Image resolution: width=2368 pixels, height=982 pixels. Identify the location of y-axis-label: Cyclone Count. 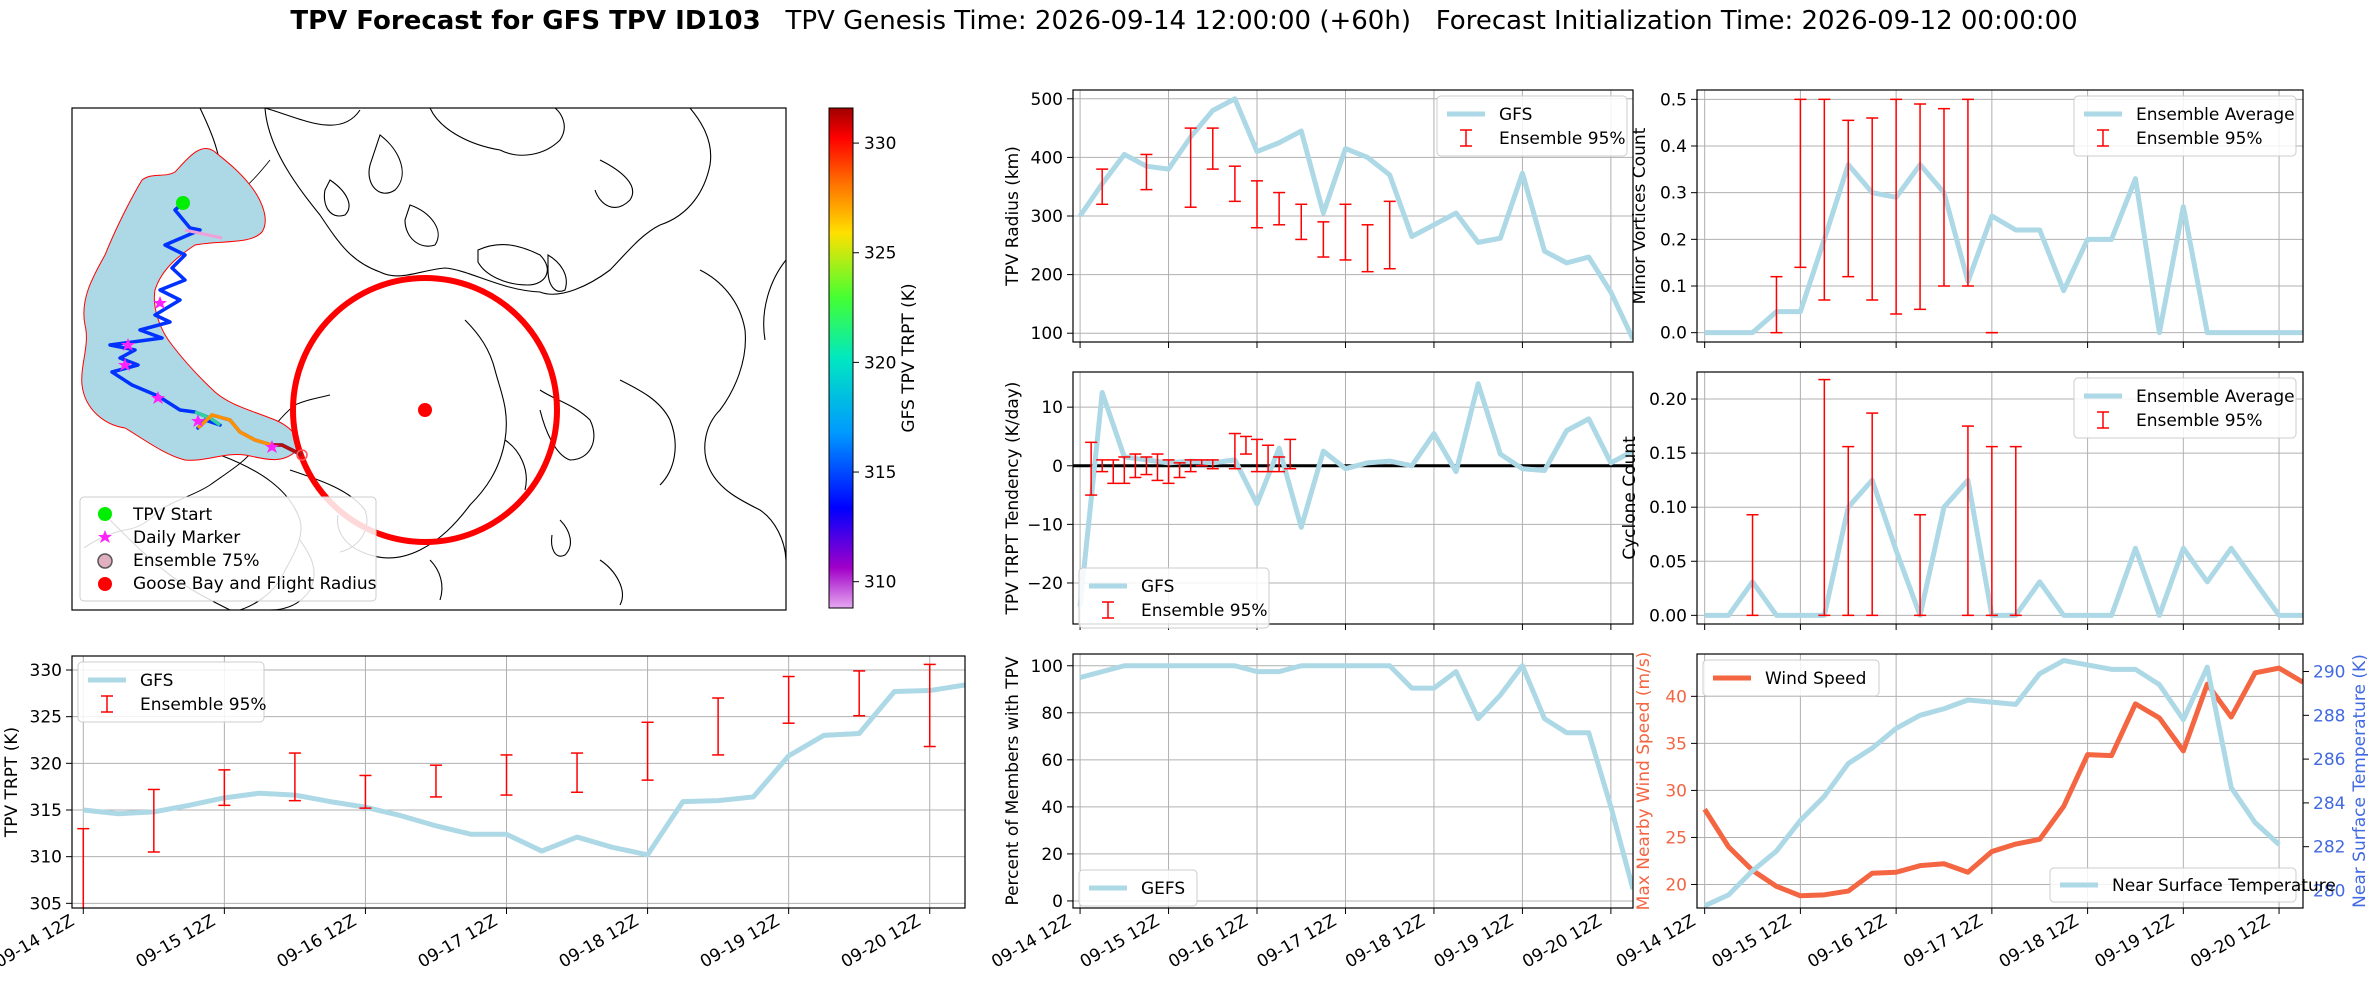
(1630, 498).